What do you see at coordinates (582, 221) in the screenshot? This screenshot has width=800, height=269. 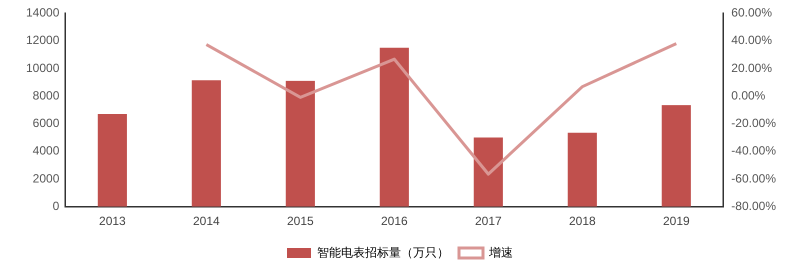 I see `x-tick-label: 2018` at bounding box center [582, 221].